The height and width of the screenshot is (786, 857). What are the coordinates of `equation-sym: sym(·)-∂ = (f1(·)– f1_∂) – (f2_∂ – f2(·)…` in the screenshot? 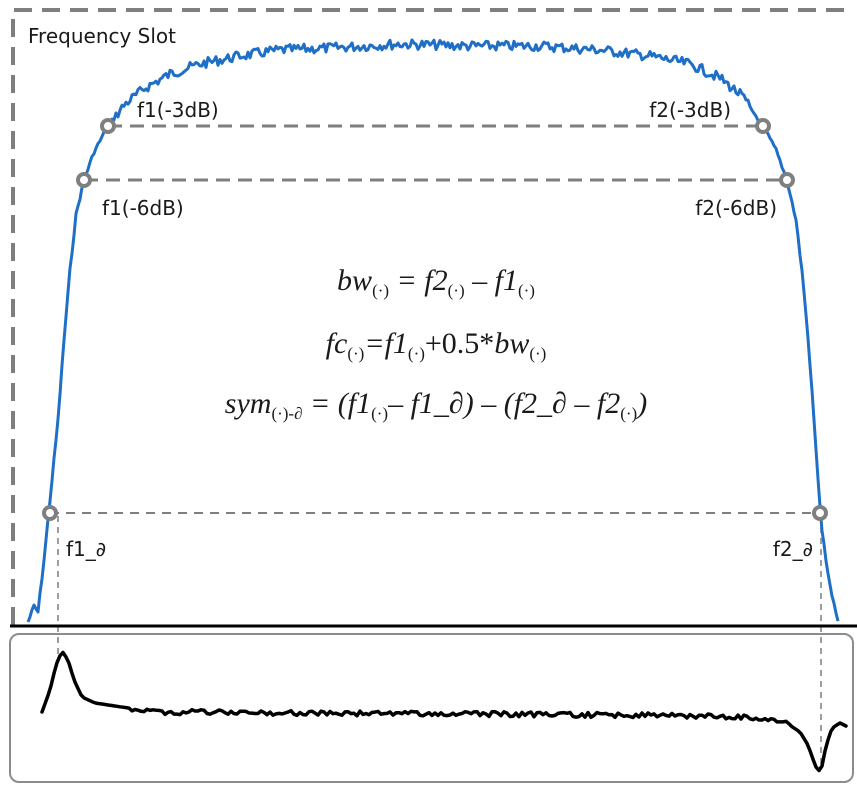 It's located at (436, 405).